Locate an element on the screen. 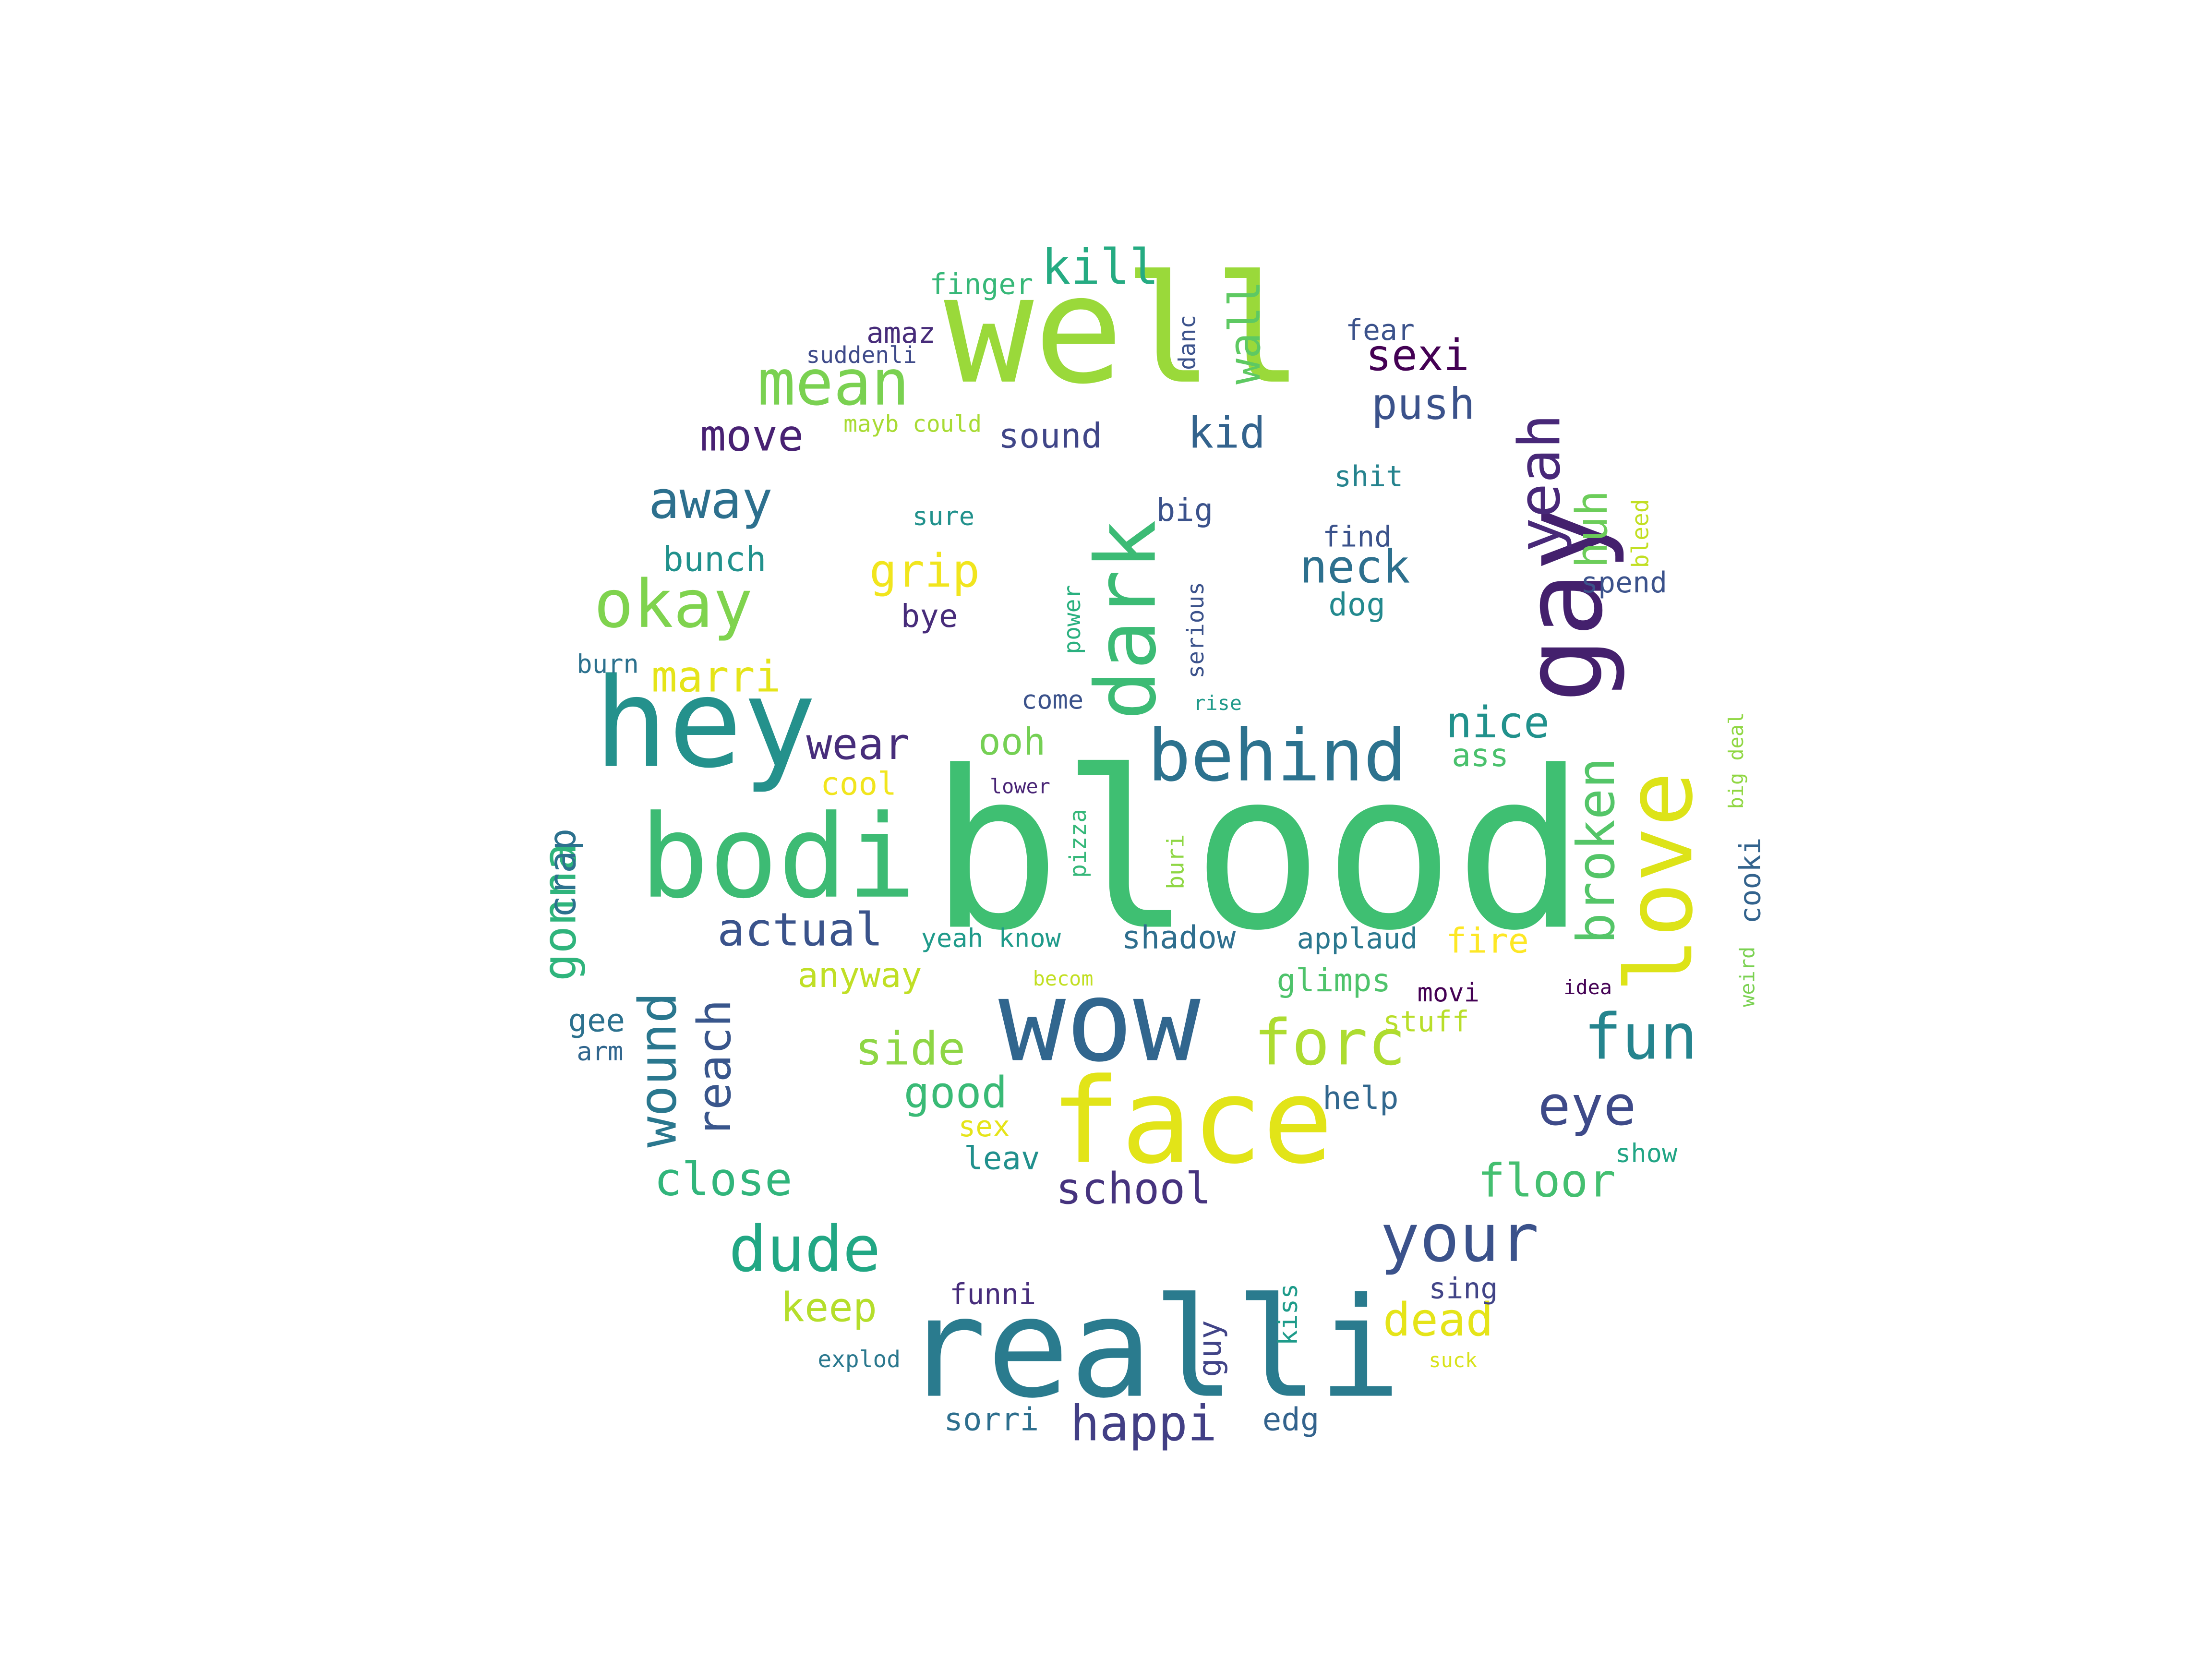 The height and width of the screenshot is (1659, 2212). word-wound: wound is located at coordinates (659, 1070).